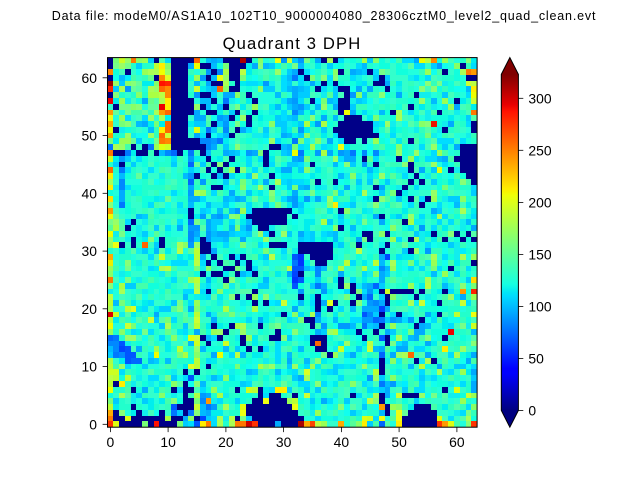  What do you see at coordinates (292, 43) in the screenshot?
I see `svg-text: Quadrant 3 DPH` at bounding box center [292, 43].